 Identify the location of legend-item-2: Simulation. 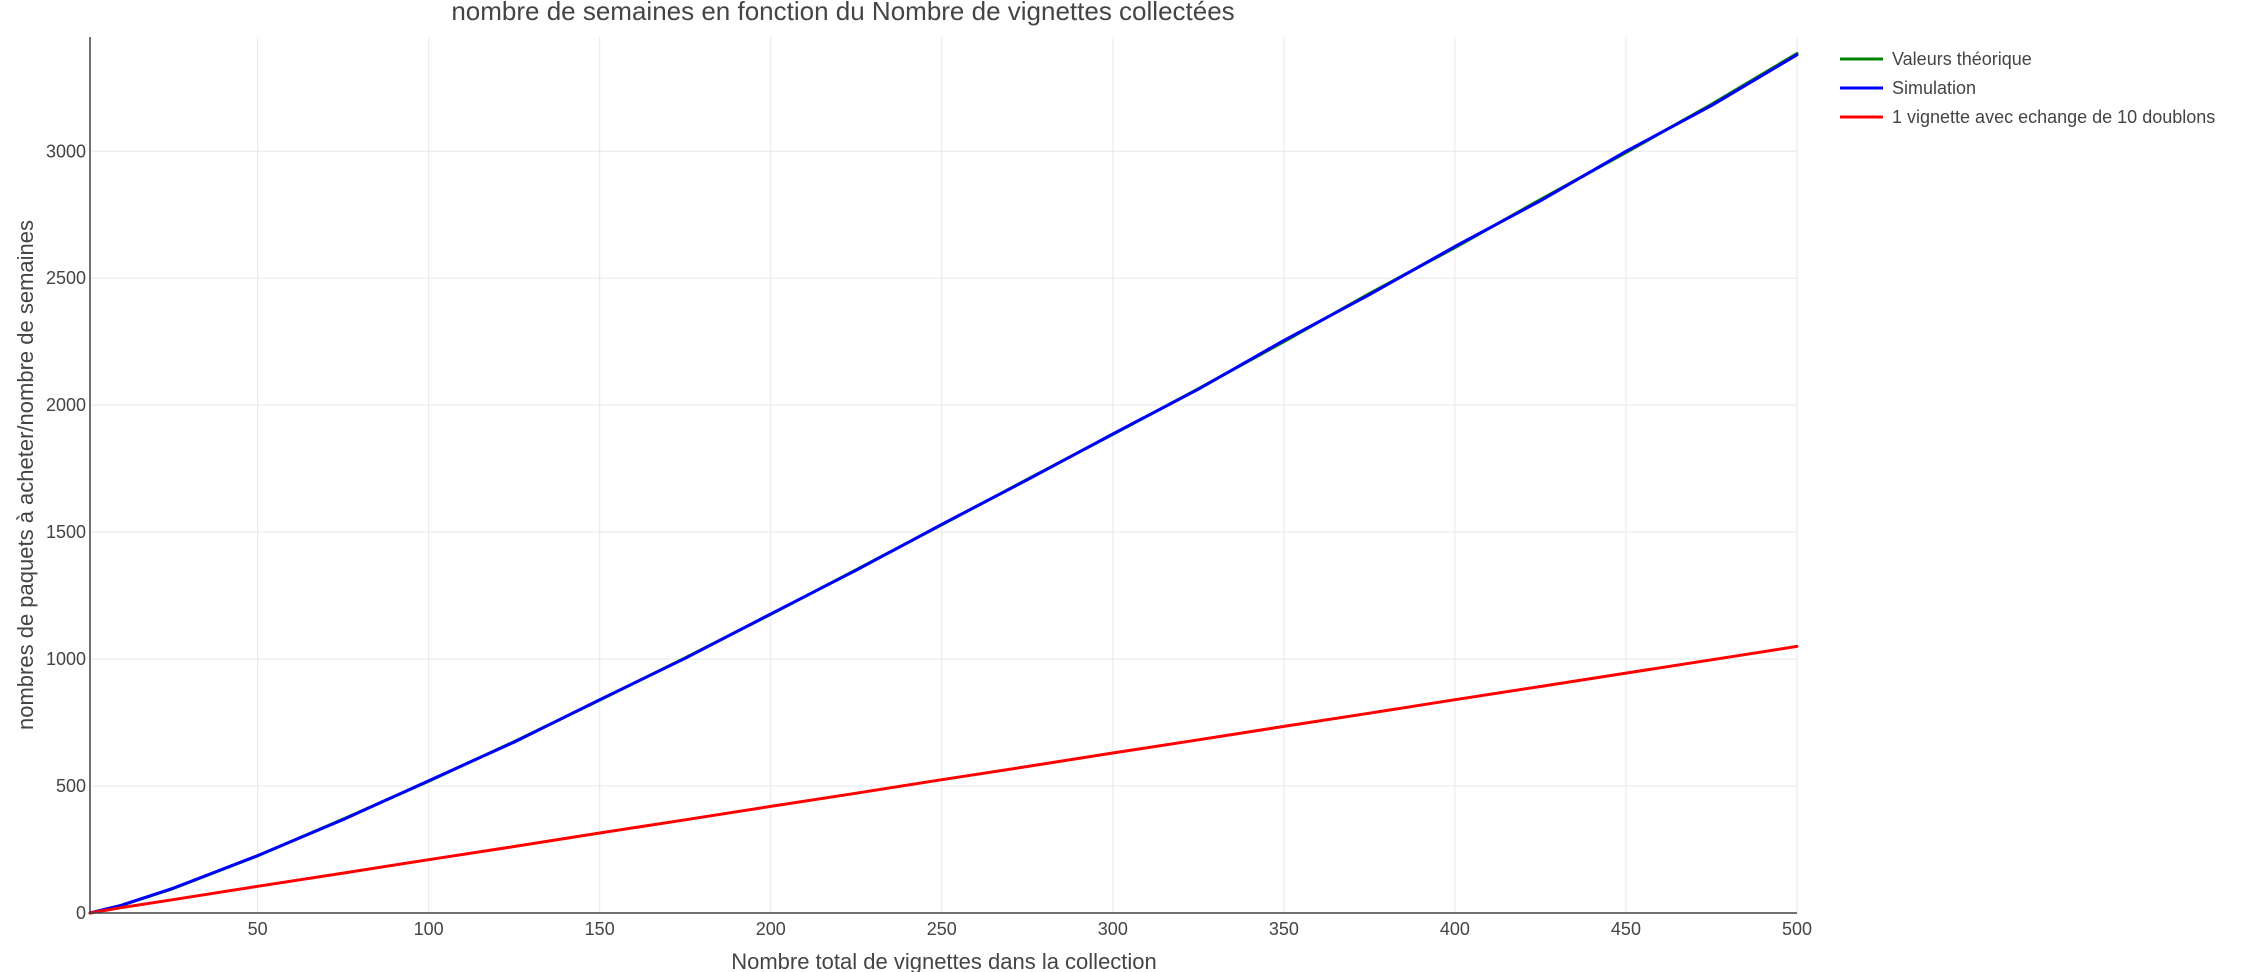
(1908, 88).